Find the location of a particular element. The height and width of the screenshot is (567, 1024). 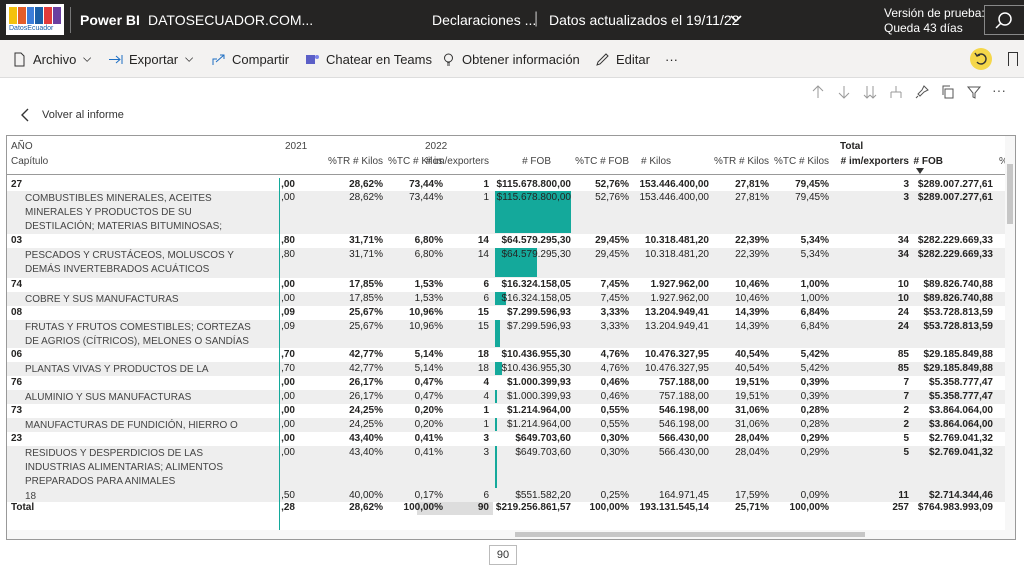

datosecuador-logo: DatosEcuador is located at coordinates (35, 19).